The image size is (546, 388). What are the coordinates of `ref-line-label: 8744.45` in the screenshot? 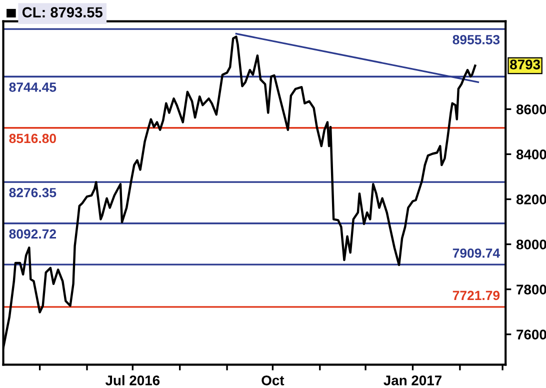 It's located at (32, 87).